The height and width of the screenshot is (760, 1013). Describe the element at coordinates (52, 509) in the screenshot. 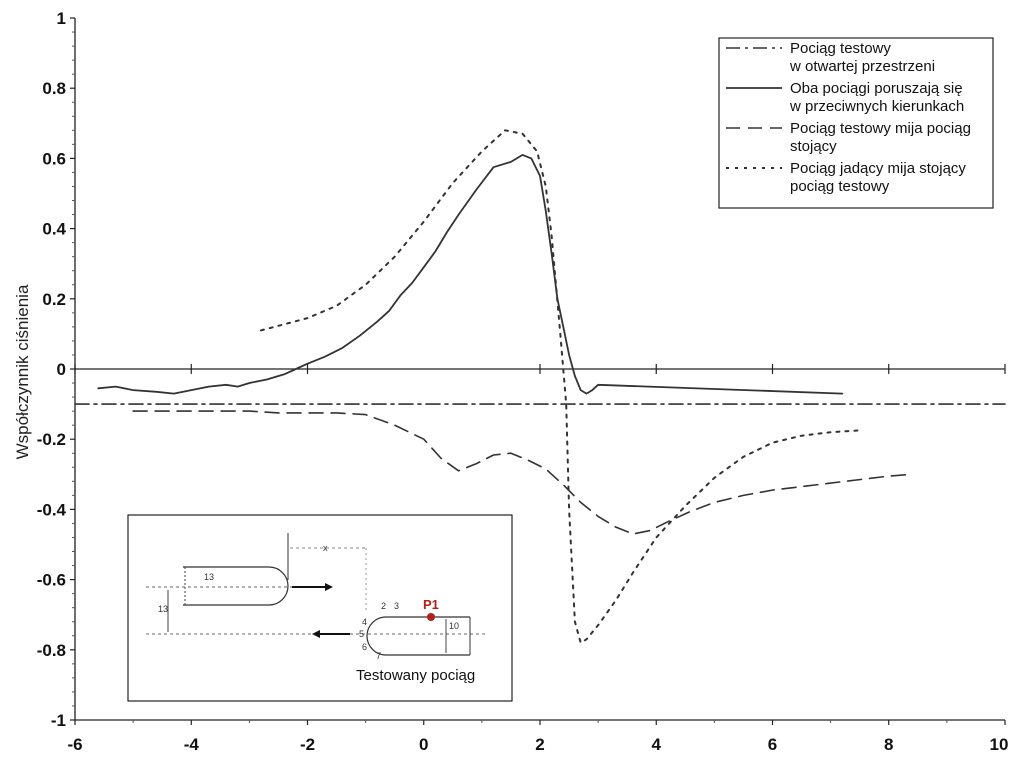

I see `y-tick-label: -0.4` at that location.